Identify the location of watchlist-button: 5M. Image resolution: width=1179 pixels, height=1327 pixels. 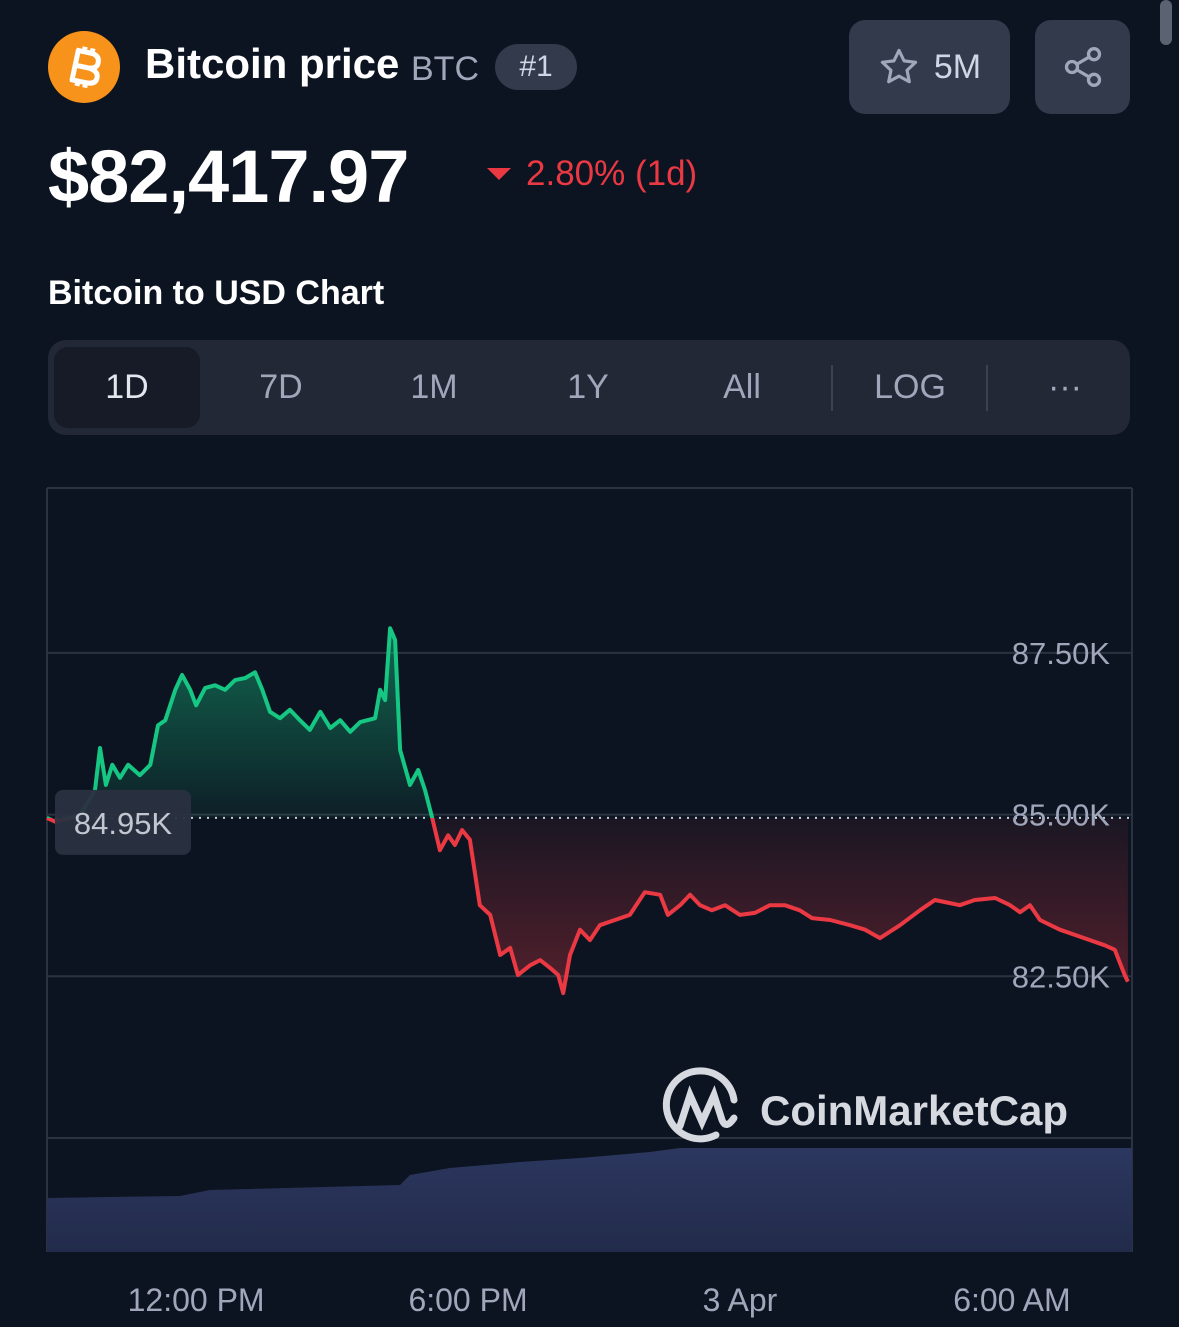
(929, 67).